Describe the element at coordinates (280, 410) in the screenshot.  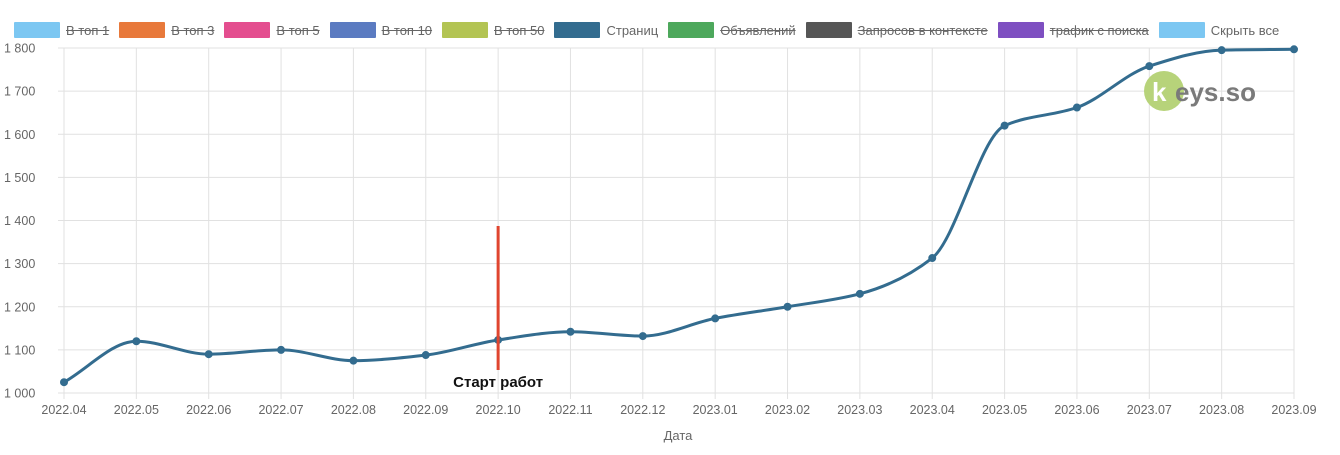
I see `x-tick-label: 2022.07` at that location.